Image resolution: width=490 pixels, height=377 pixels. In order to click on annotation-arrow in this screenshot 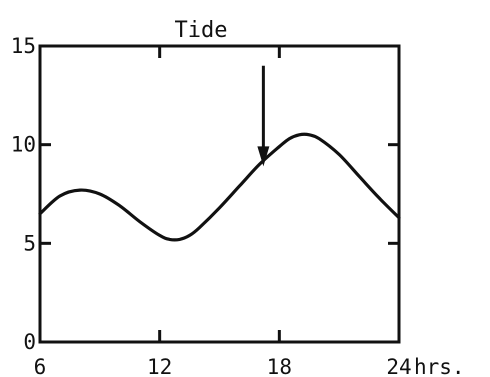, I will do `click(263, 116)`.